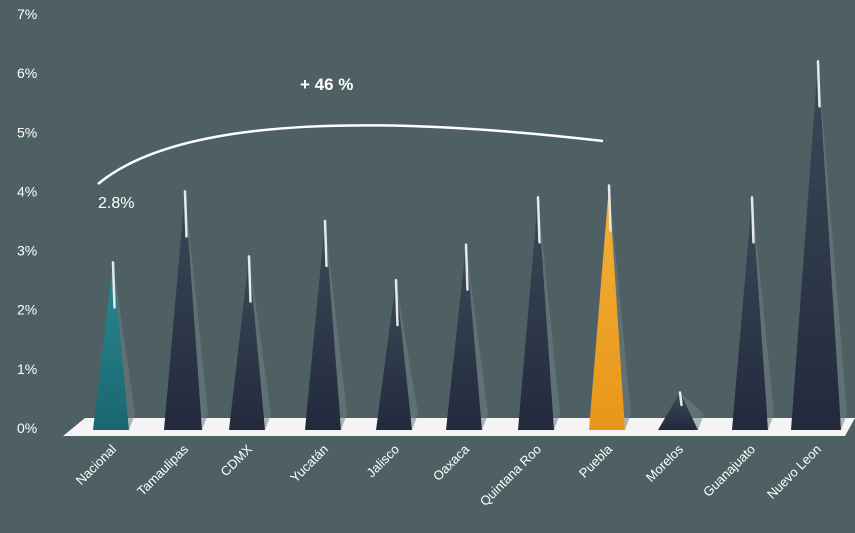 The height and width of the screenshot is (533, 855). Describe the element at coordinates (382, 461) in the screenshot. I see `x-tick-label: Jalisco` at that location.